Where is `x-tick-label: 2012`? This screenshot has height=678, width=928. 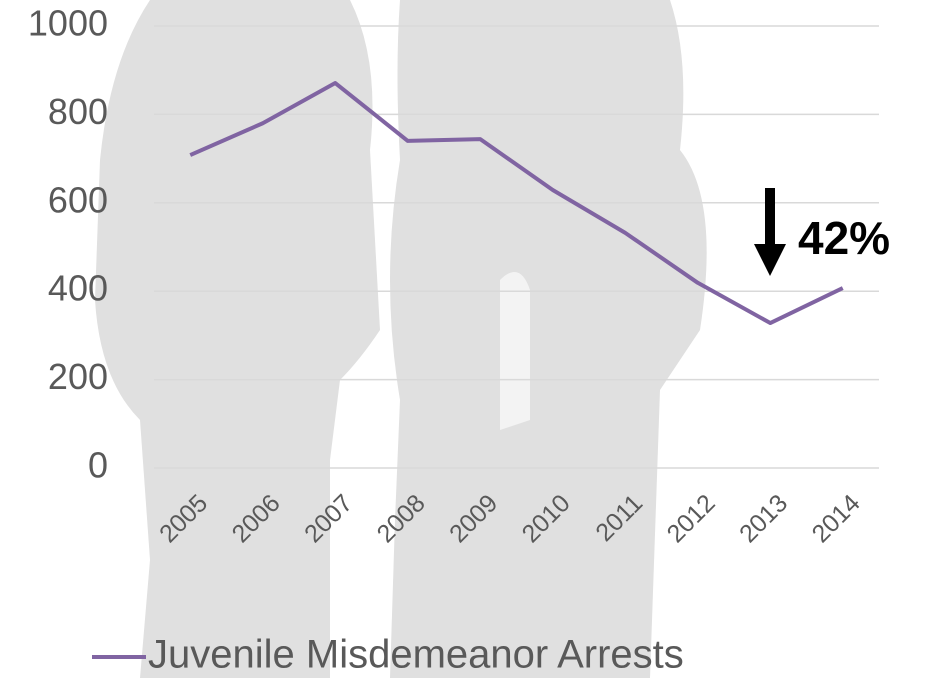 x-tick-label: 2012 is located at coordinates (691, 518).